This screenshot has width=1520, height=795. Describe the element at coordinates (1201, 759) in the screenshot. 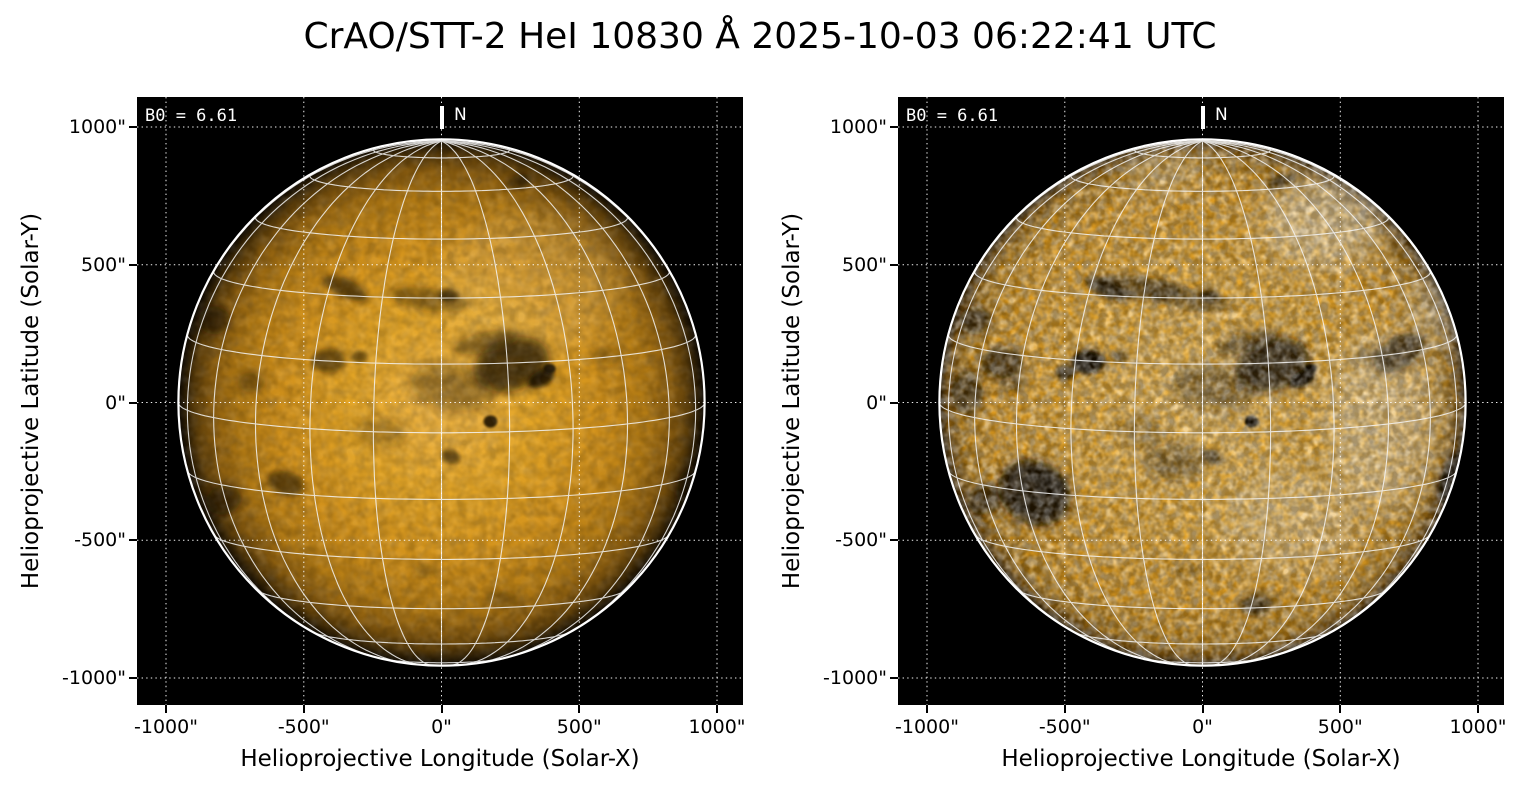

I see `x-axis-label-right: Helioprojective Longitude (Solar-X)` at that location.